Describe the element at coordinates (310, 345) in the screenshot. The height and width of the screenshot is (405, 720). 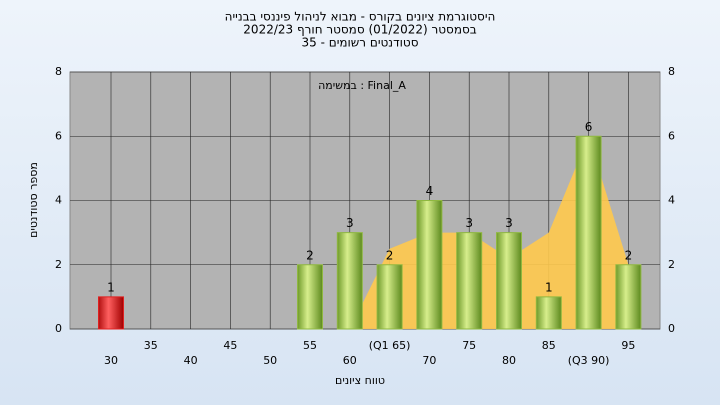
I see `x-tick-label: 55` at that location.